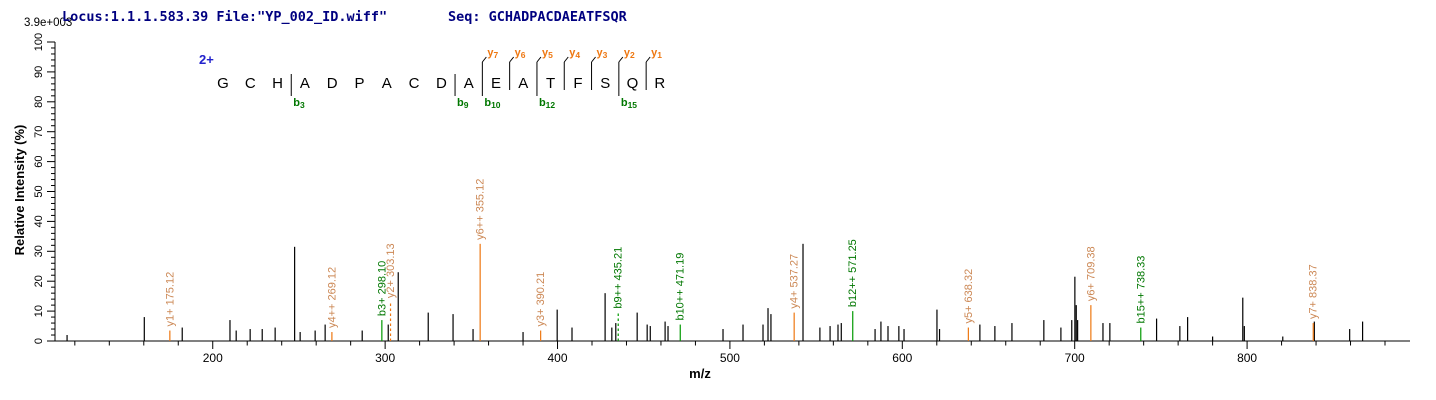  Describe the element at coordinates (391, 270) in the screenshot. I see `y-ion-peak-label: y2+ 303.13` at that location.